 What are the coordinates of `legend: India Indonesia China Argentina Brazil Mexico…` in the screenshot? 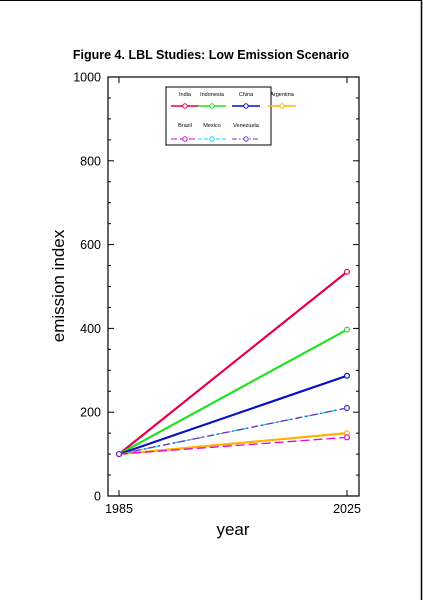 It's located at (230, 116).